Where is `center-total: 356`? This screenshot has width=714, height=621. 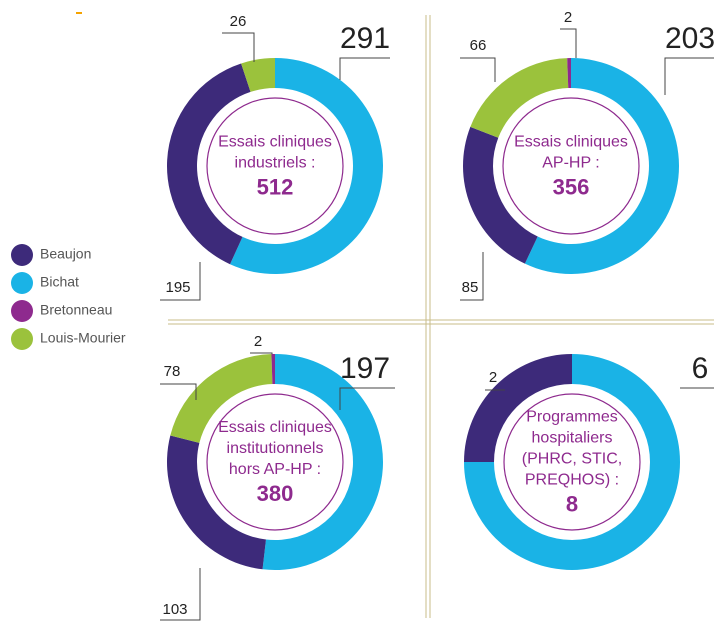 center-total: 356 is located at coordinates (571, 186).